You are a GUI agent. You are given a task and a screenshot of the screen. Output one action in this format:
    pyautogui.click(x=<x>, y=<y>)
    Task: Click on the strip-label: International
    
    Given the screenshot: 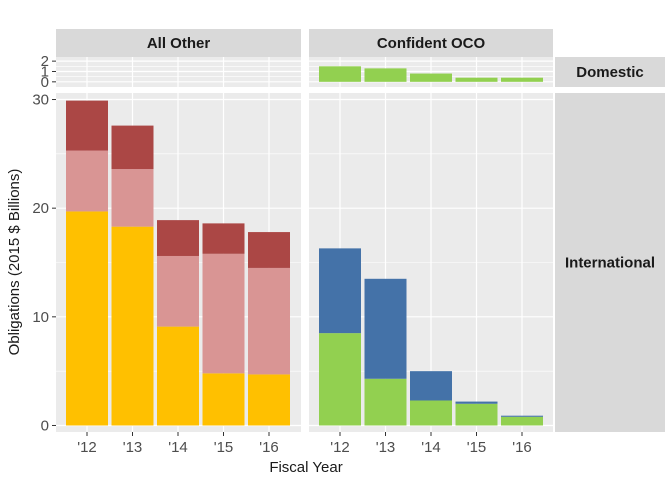 What is the action you would take?
    pyautogui.click(x=610, y=263)
    